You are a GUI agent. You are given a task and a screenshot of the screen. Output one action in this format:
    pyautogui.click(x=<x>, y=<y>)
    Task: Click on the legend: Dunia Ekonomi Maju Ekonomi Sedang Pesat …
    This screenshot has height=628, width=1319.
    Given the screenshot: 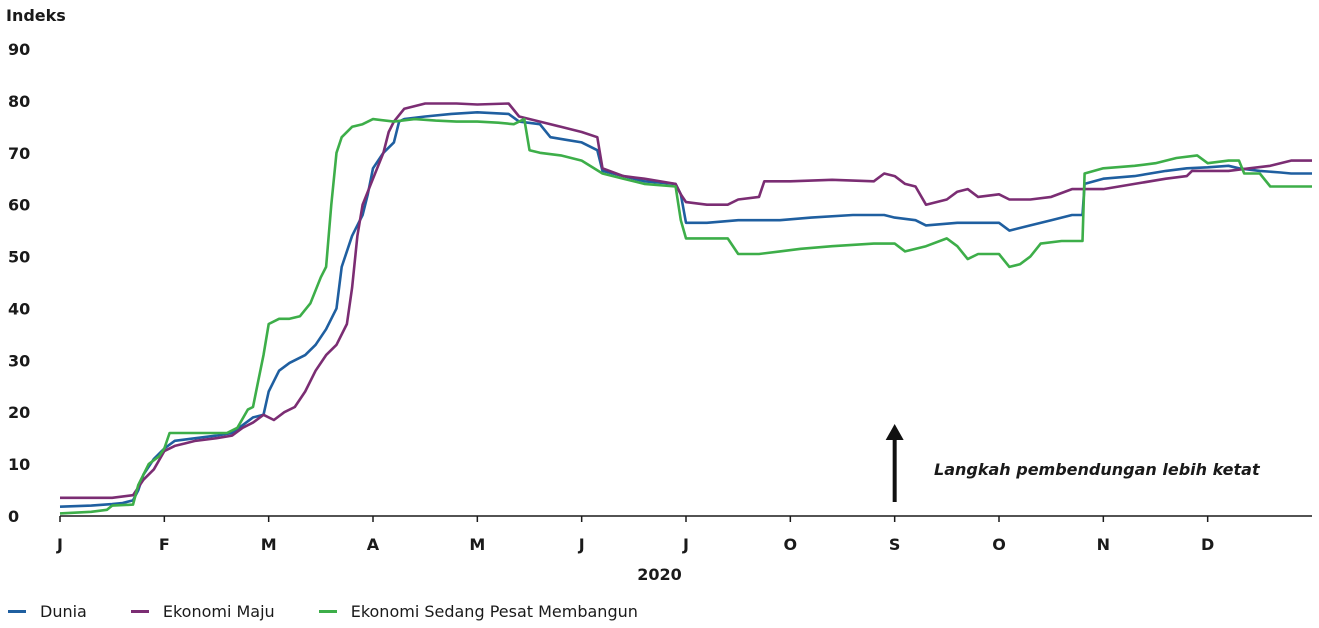 What is the action you would take?
    pyautogui.click(x=323, y=611)
    